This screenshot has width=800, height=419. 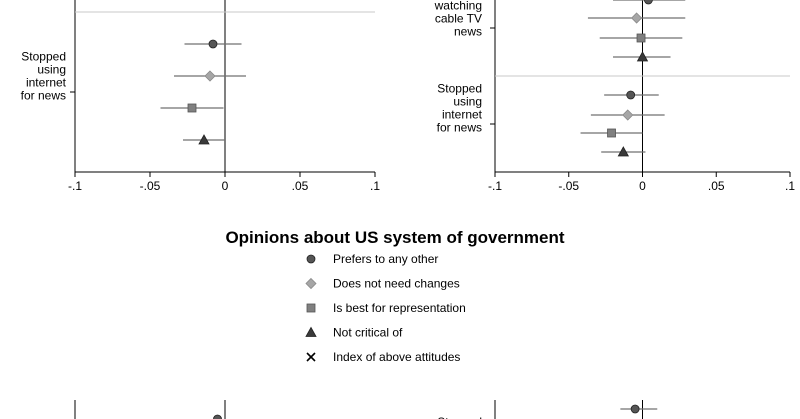 What do you see at coordinates (311, 308) in the screenshot?
I see `legend-marker-square` at bounding box center [311, 308].